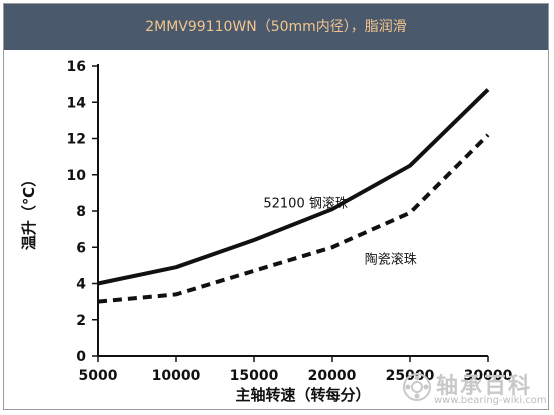  I want to click on series-label-1: 陶瓷滚珠, so click(391, 260).